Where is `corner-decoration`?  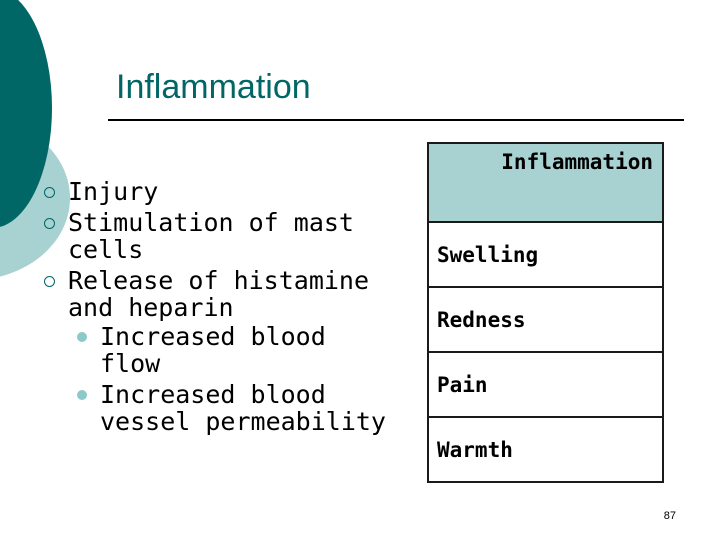
corner-decoration is located at coordinates (35, 138).